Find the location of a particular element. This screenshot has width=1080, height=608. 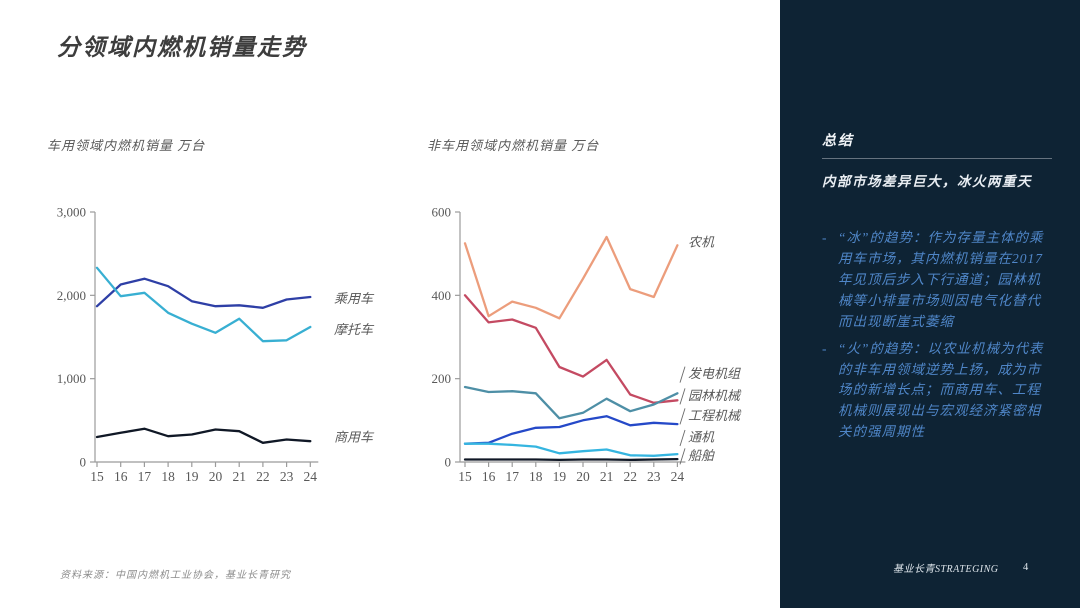

summary-divider is located at coordinates (937, 158).